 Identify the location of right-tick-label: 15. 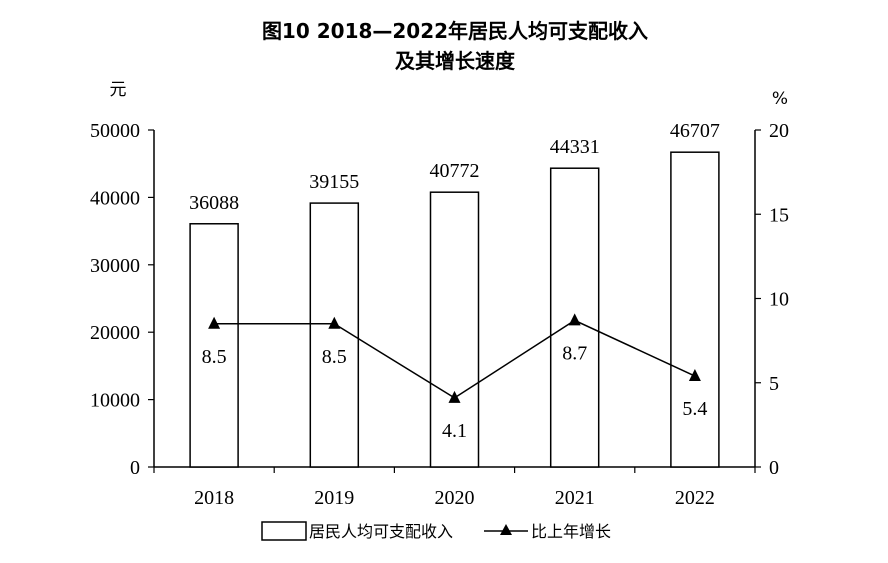
(779, 215).